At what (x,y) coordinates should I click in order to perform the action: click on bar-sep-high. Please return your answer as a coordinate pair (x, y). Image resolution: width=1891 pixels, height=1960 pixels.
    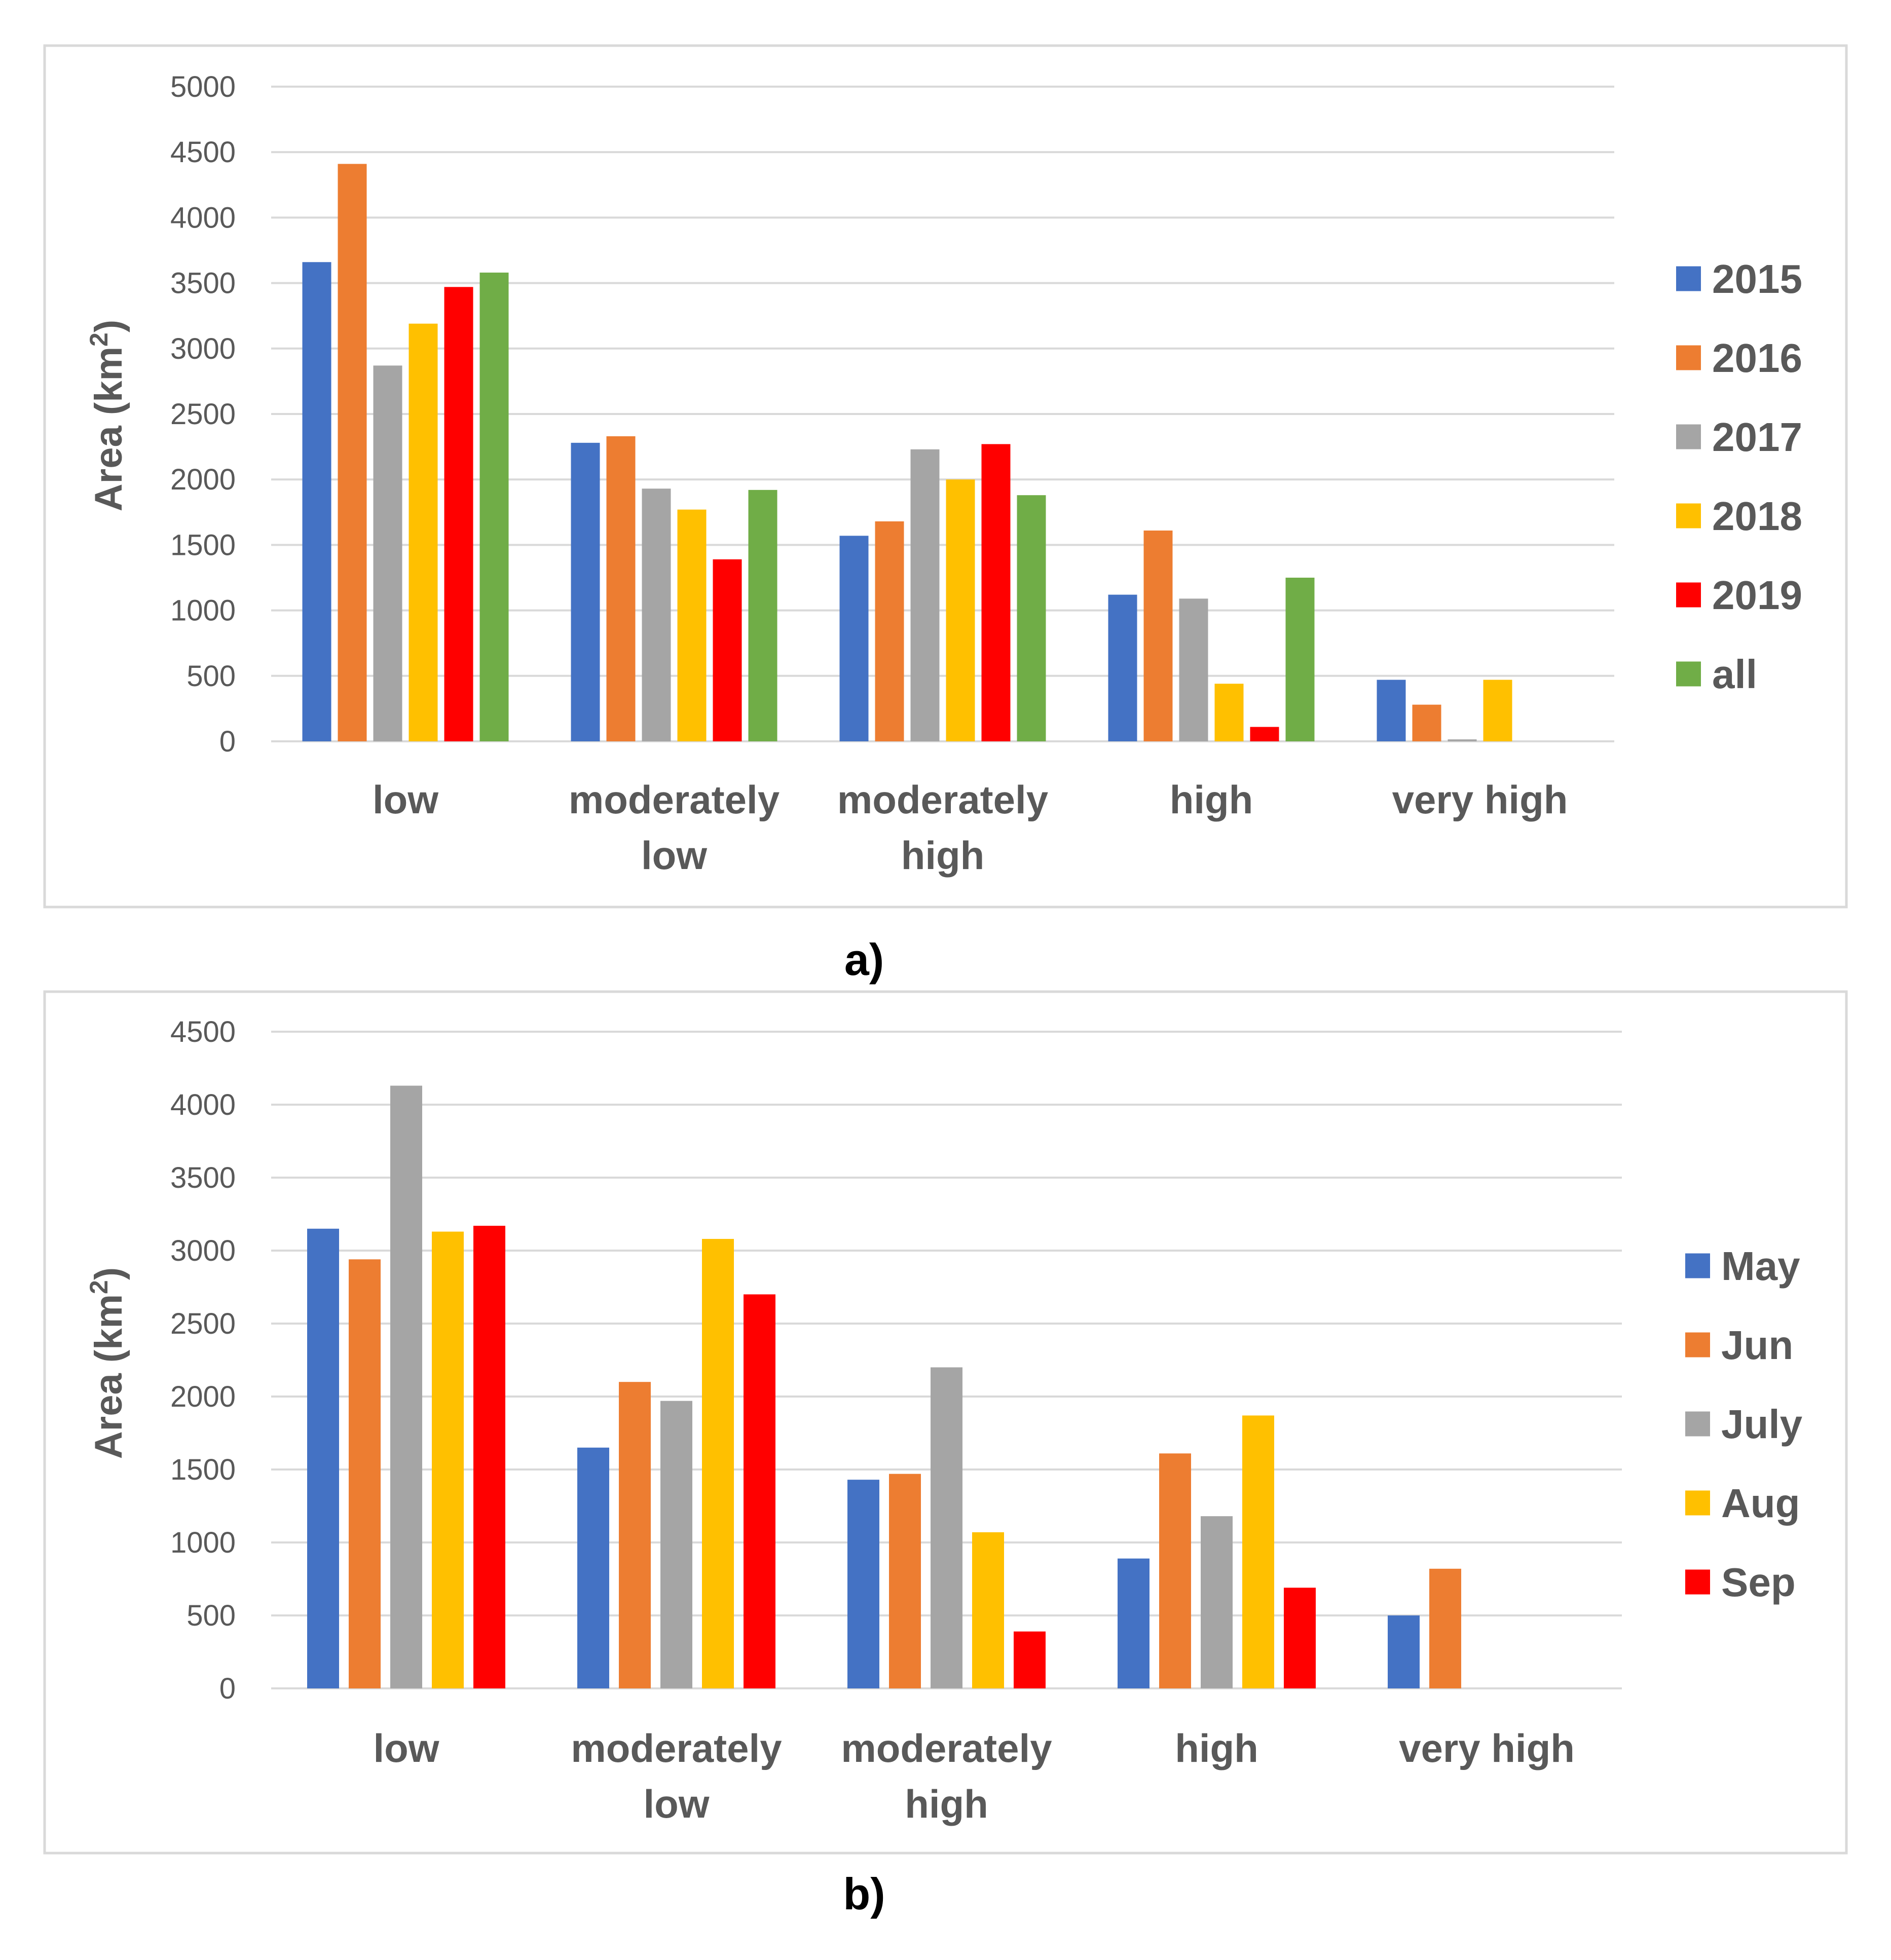
    Looking at the image, I should click on (1300, 1638).